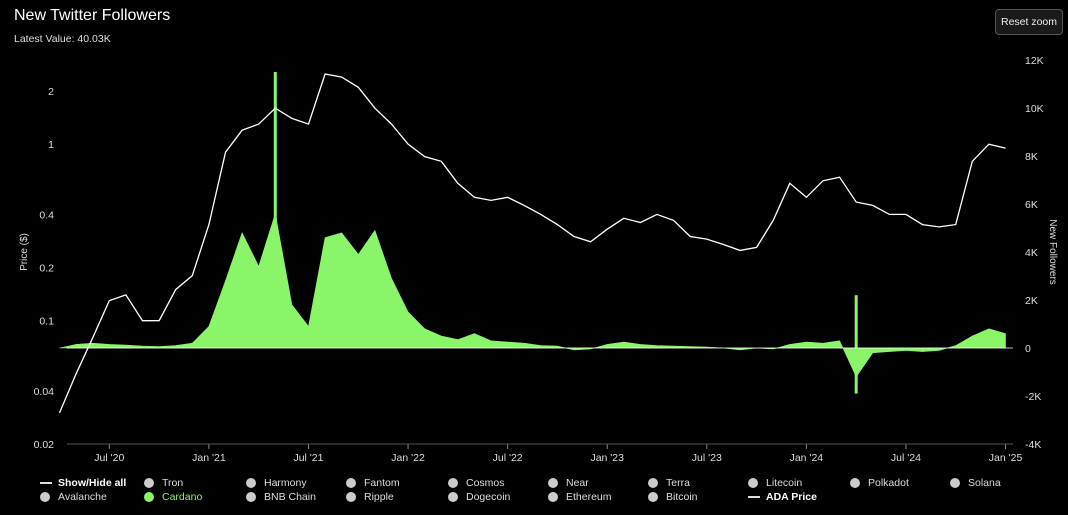 The height and width of the screenshot is (515, 1068). What do you see at coordinates (44, 392) in the screenshot?
I see `y-left-tick-label: 0.04` at bounding box center [44, 392].